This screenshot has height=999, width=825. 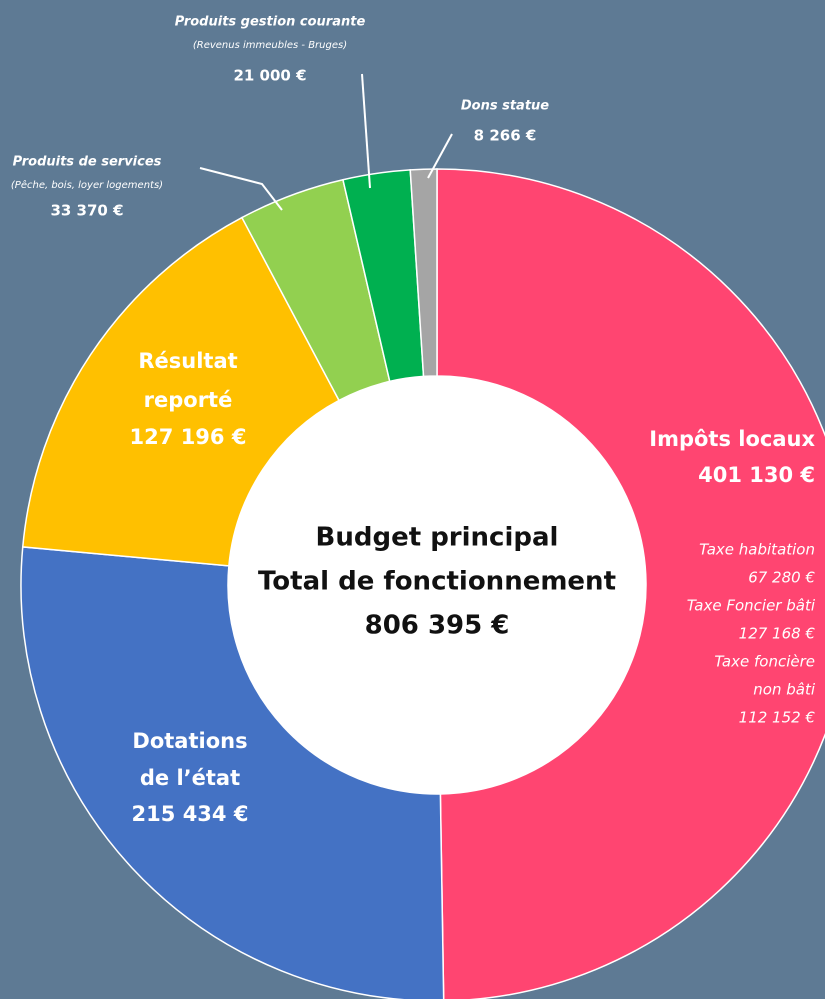 I want to click on center-label: Budget principal, so click(x=437, y=538).